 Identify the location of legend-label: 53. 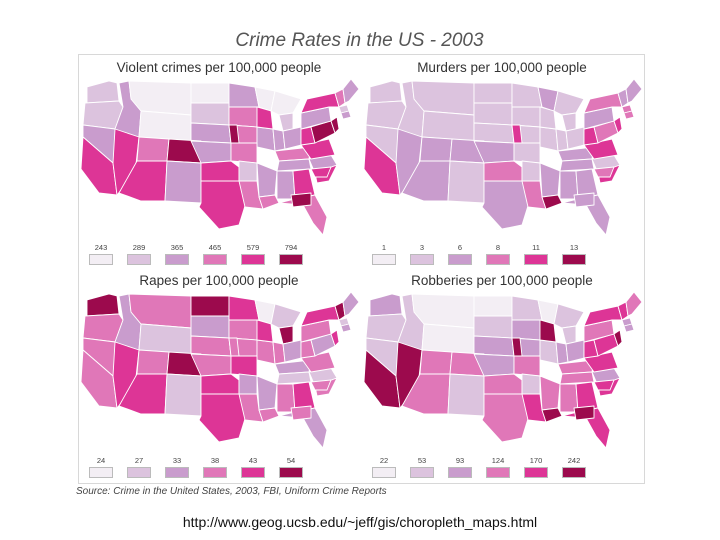
(422, 460).